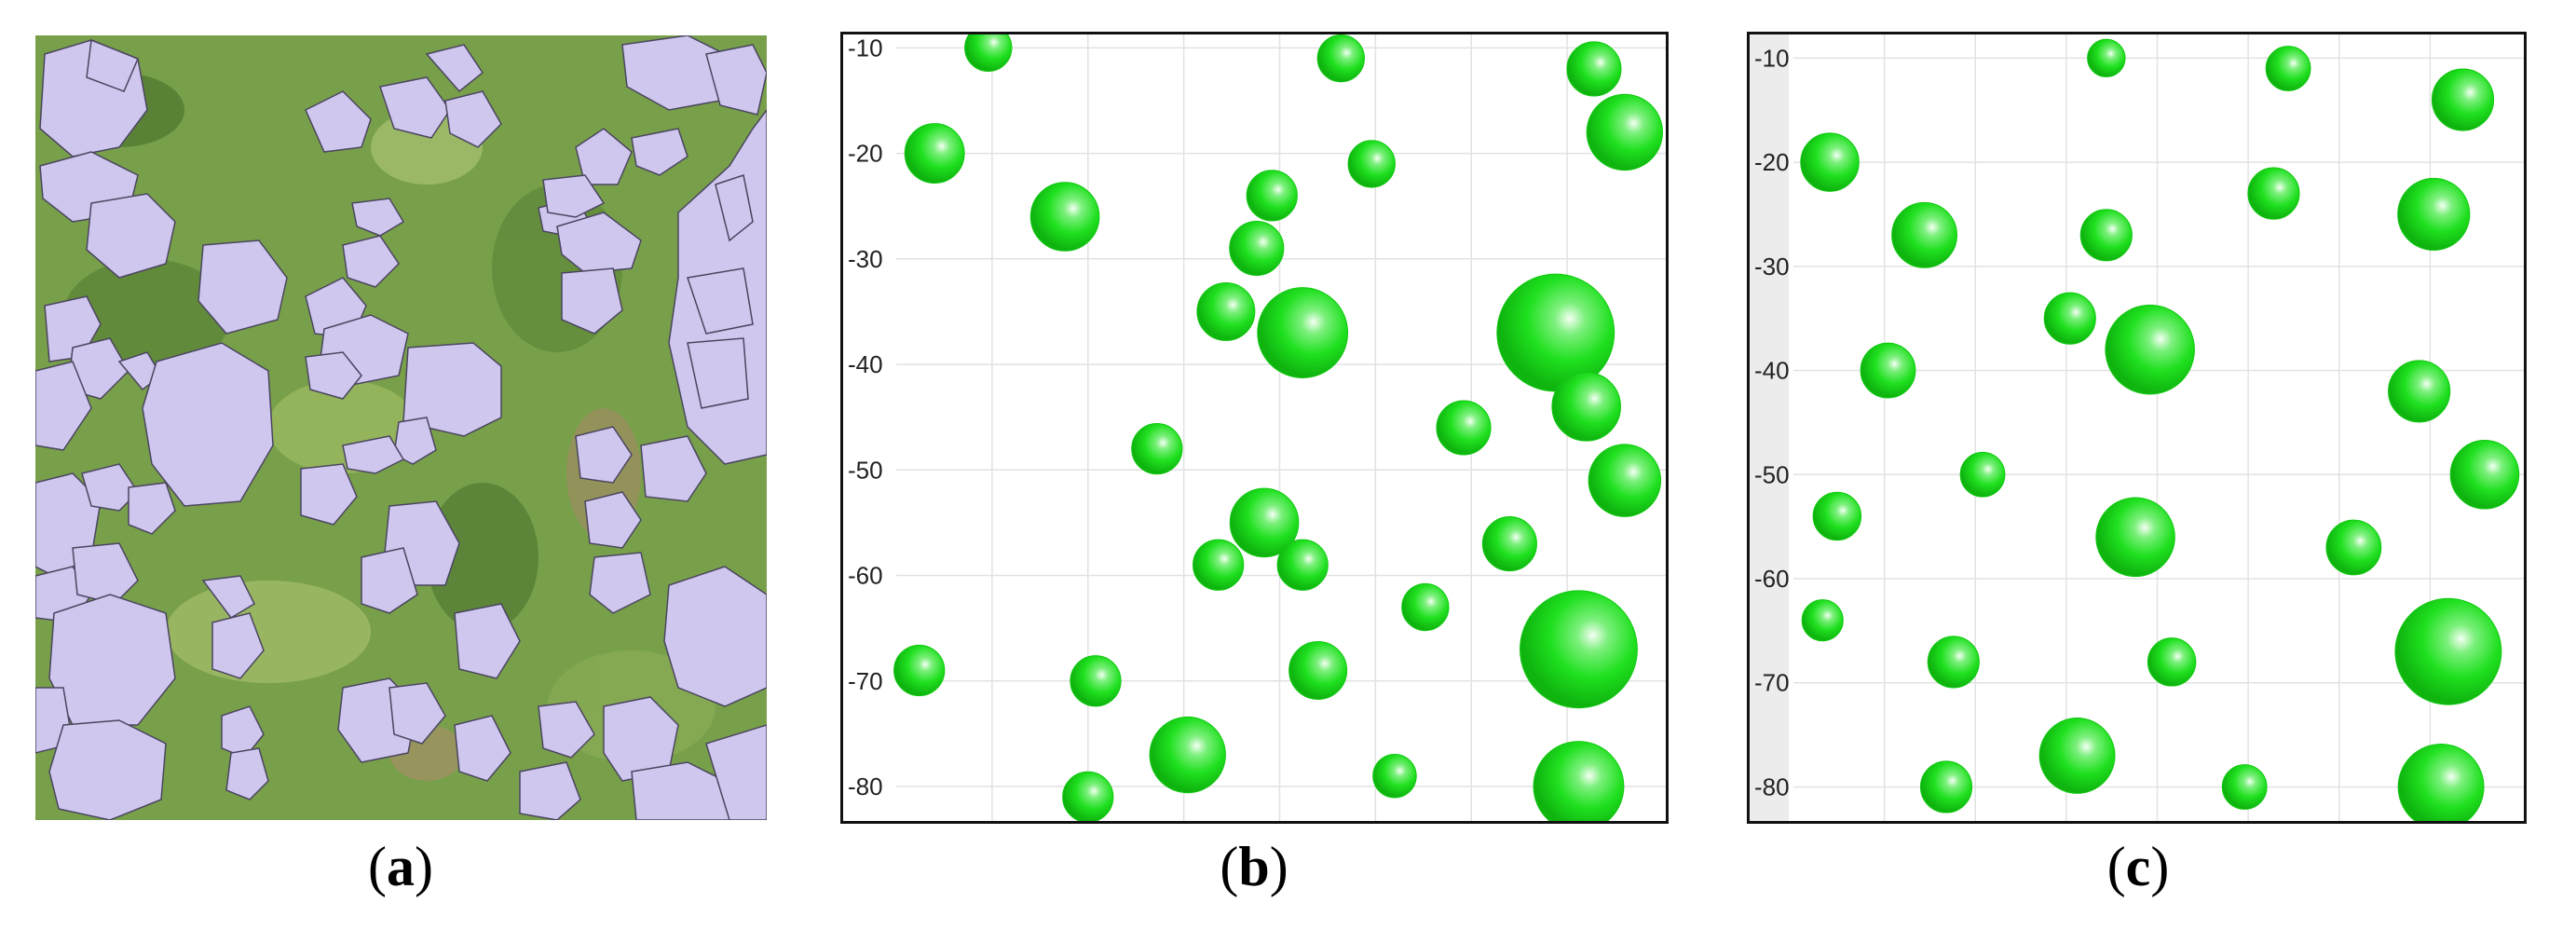 The image size is (2576, 930). Describe the element at coordinates (1254, 866) in the screenshot. I see `caption-b: (b)` at that location.